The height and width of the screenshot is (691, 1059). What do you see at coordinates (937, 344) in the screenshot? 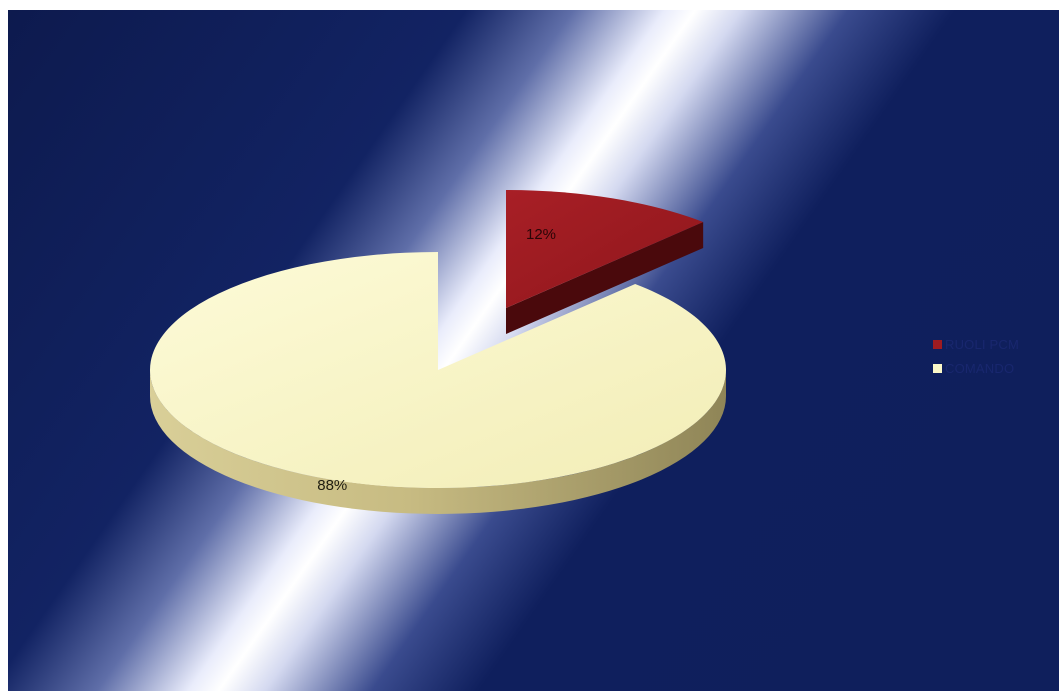
I see `legend-swatch-ruoli-pcm` at bounding box center [937, 344].